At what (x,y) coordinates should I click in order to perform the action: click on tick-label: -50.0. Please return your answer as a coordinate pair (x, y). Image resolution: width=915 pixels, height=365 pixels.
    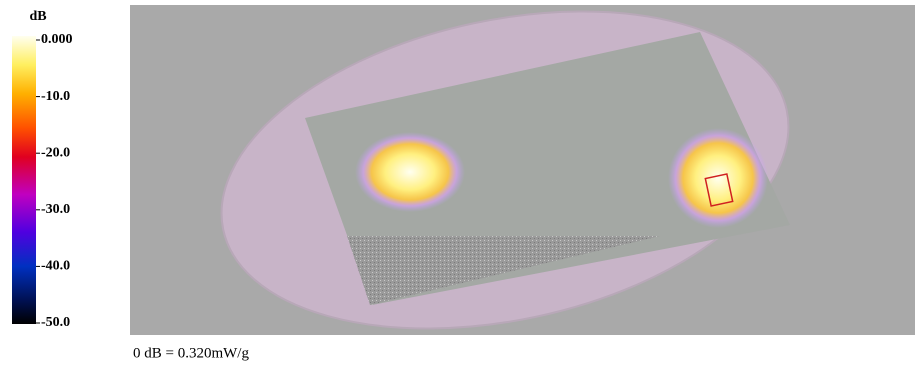
    Looking at the image, I should click on (55, 322).